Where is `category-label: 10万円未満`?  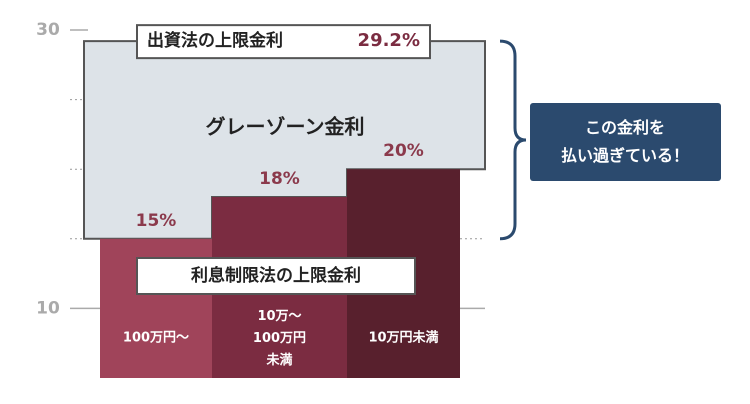
category-label: 10万円未満 is located at coordinates (403, 338).